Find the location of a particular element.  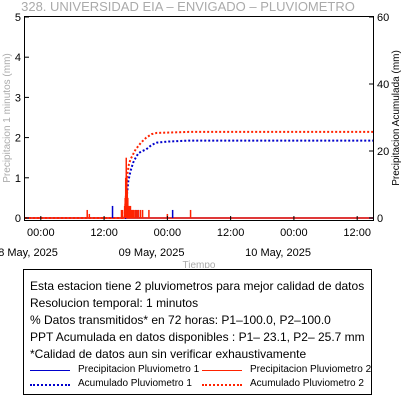

legend-label-accum-1: Acumulado Pluviometro 1 is located at coordinates (135, 383).